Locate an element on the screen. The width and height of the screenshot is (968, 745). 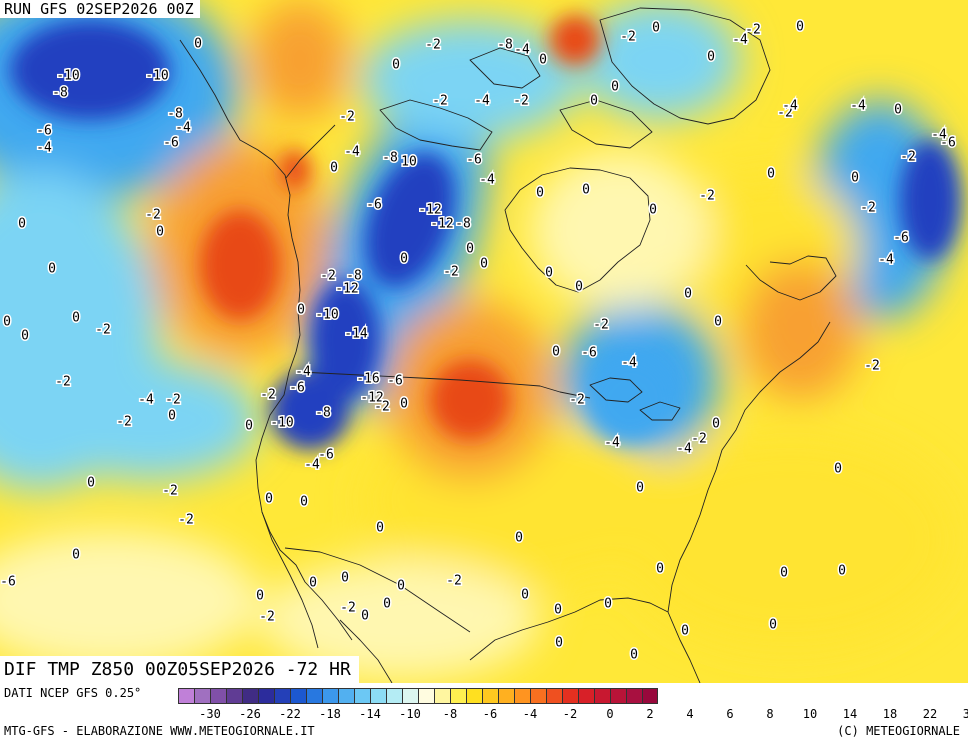
coastline-baja is located at coordinates (290, 580).